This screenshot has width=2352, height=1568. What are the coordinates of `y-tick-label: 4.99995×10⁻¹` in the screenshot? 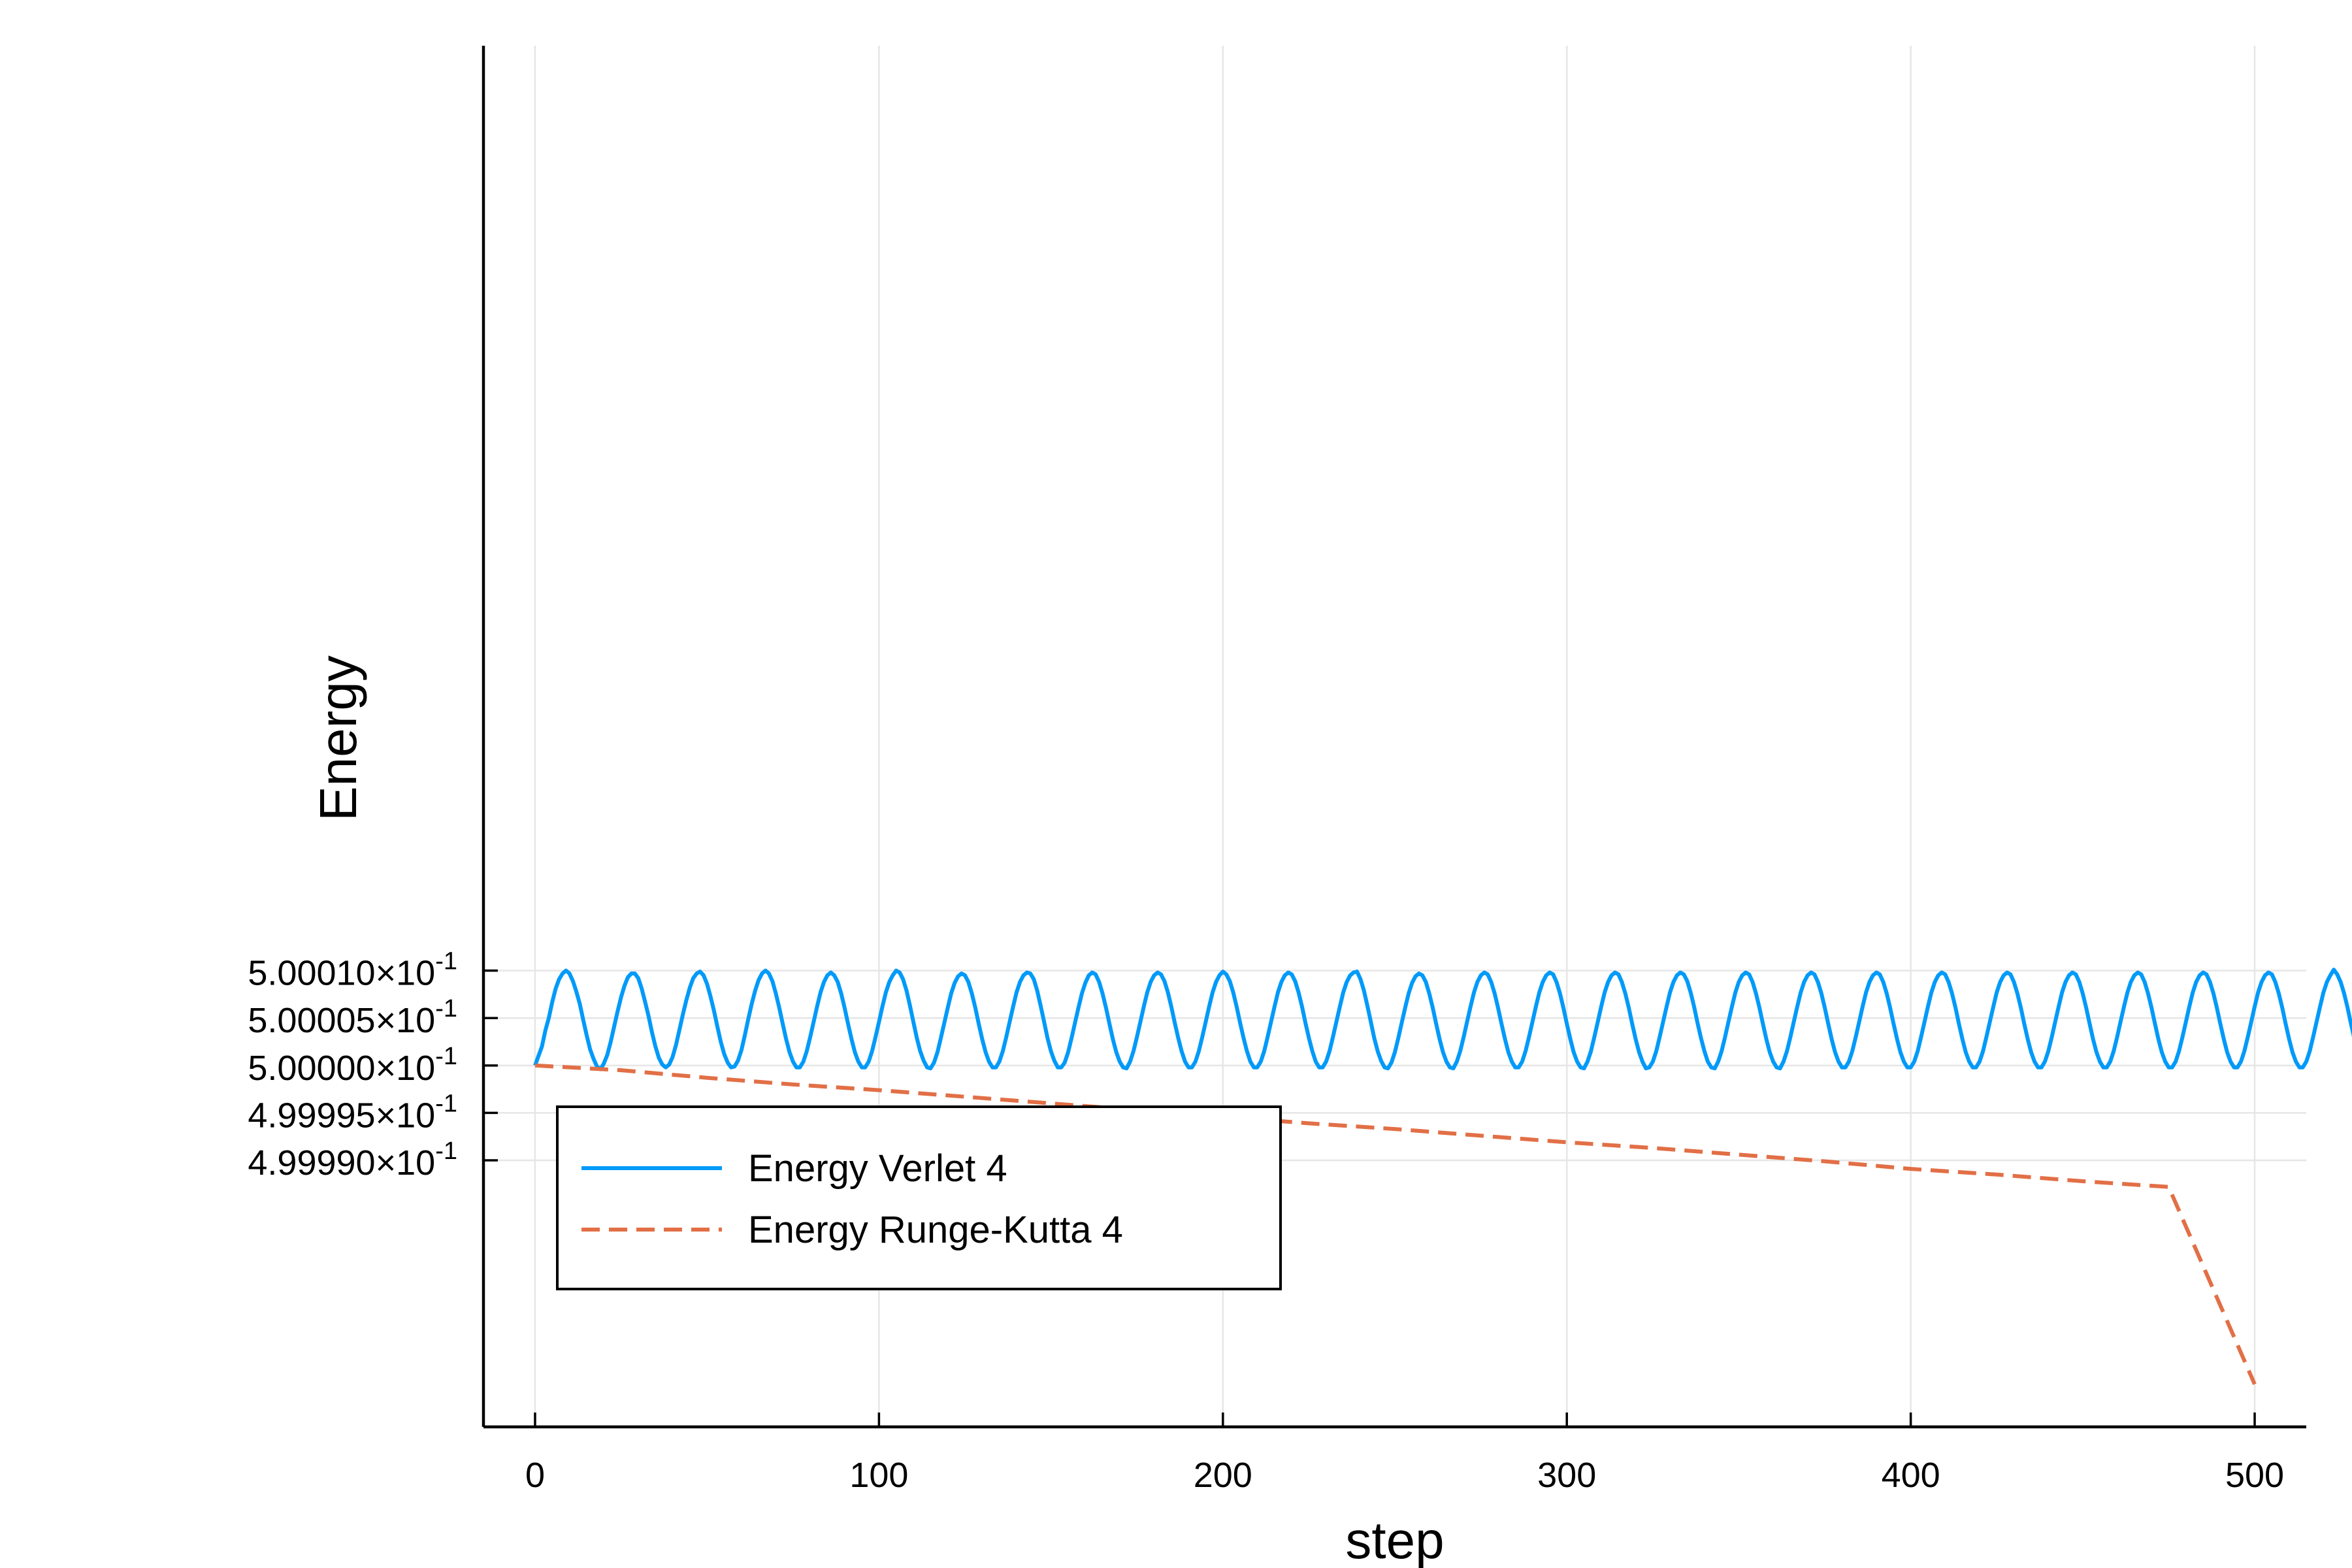 It's located at (352, 1112).